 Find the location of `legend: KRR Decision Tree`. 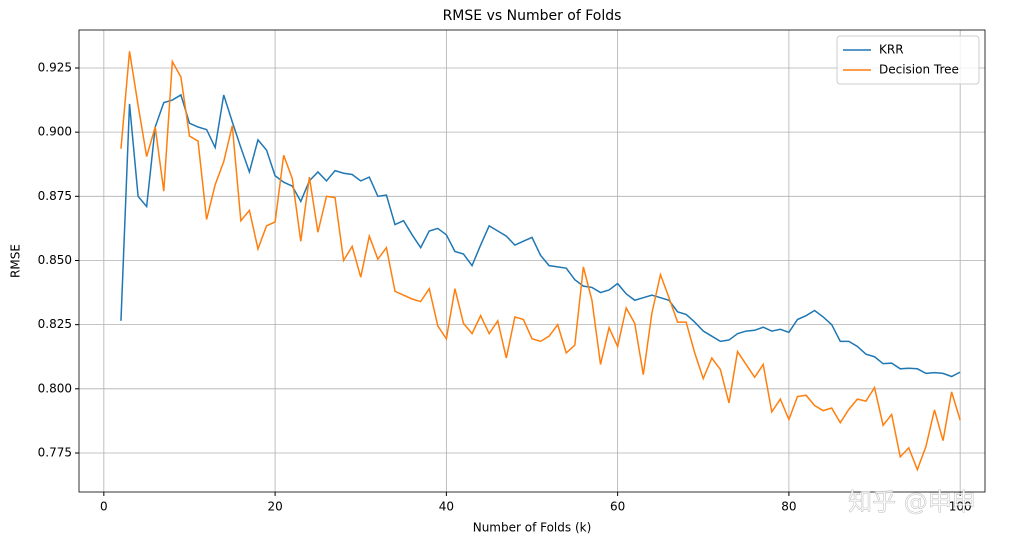

legend: KRR Decision Tree is located at coordinates (908, 60).